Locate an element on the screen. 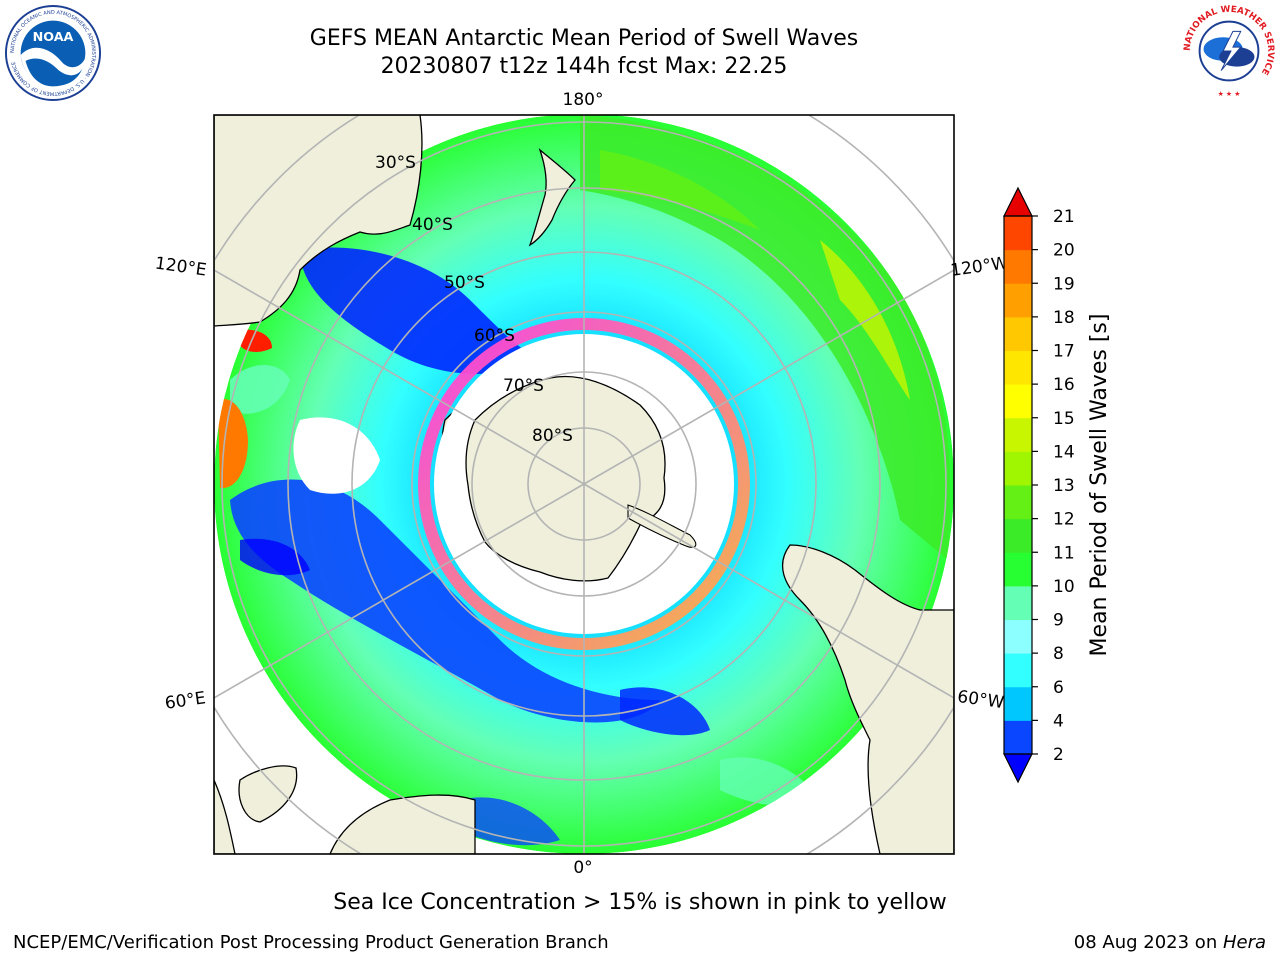  map-subtitle: 20230807 t12z 144h fcst Max: 22.25 is located at coordinates (584, 66).